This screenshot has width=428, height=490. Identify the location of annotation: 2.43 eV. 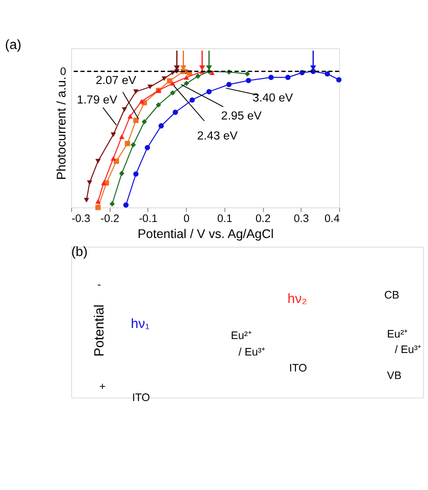
(217, 135).